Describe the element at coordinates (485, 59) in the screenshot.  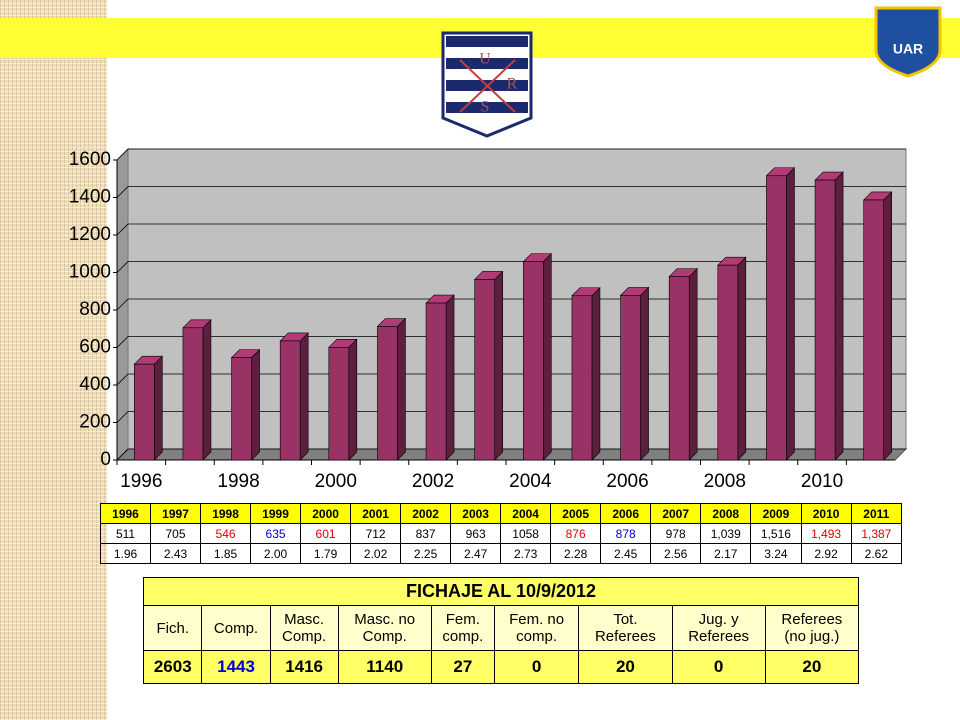
I see `shield-letter: U` at that location.